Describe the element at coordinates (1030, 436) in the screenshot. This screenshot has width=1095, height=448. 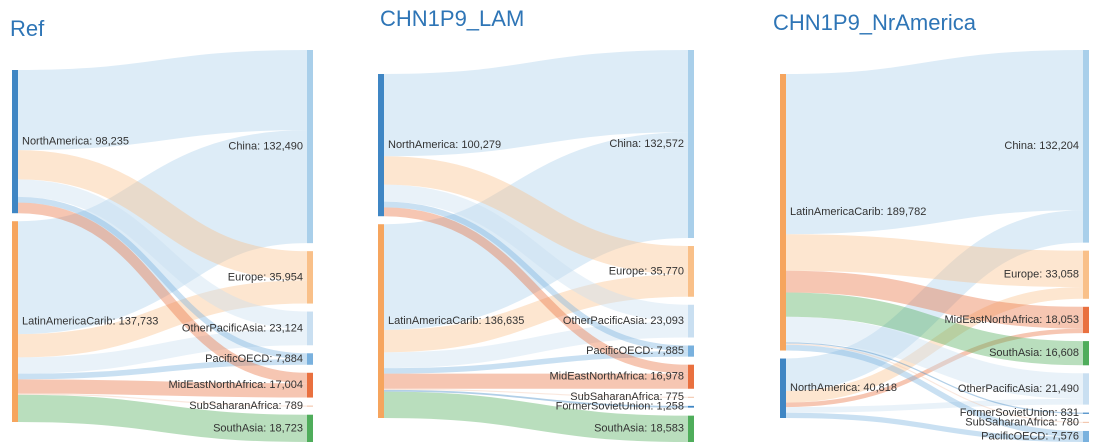
I see `node-label: PacificOECD: 7,576` at that location.